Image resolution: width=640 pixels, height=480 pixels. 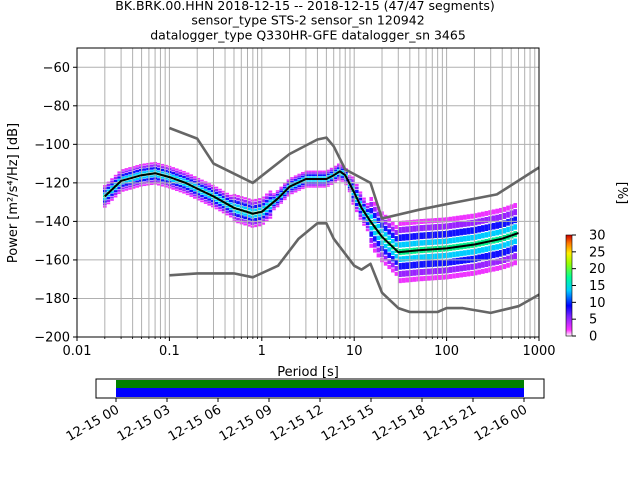 What do you see at coordinates (354, 268) in the screenshot?
I see `low-noise-model-line` at bounding box center [354, 268].